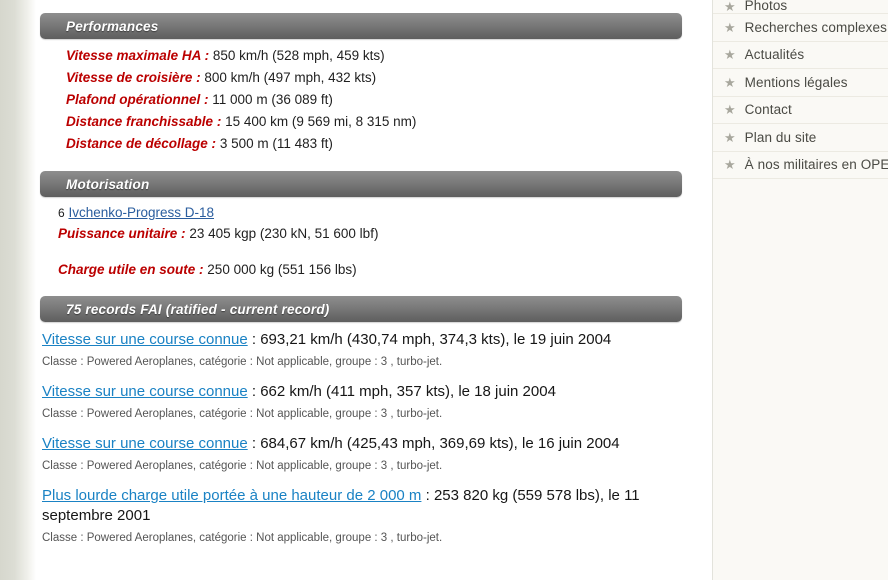  I want to click on column-divider, so click(712, 290).